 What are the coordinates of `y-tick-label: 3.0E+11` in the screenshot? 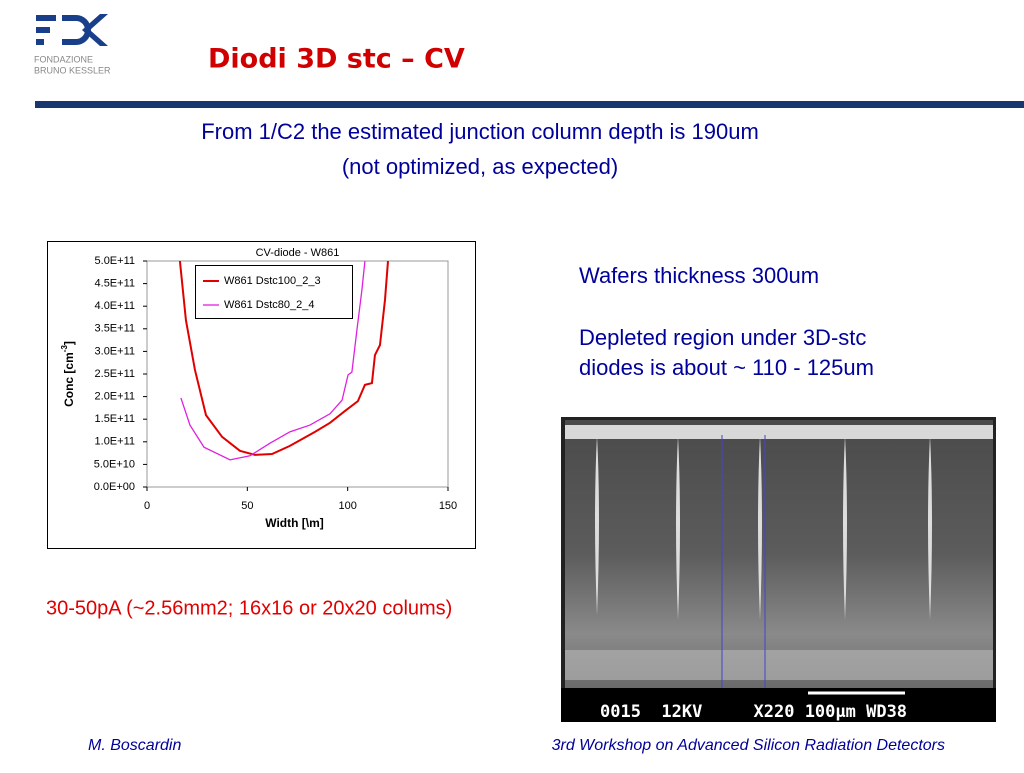 It's located at (115, 351).